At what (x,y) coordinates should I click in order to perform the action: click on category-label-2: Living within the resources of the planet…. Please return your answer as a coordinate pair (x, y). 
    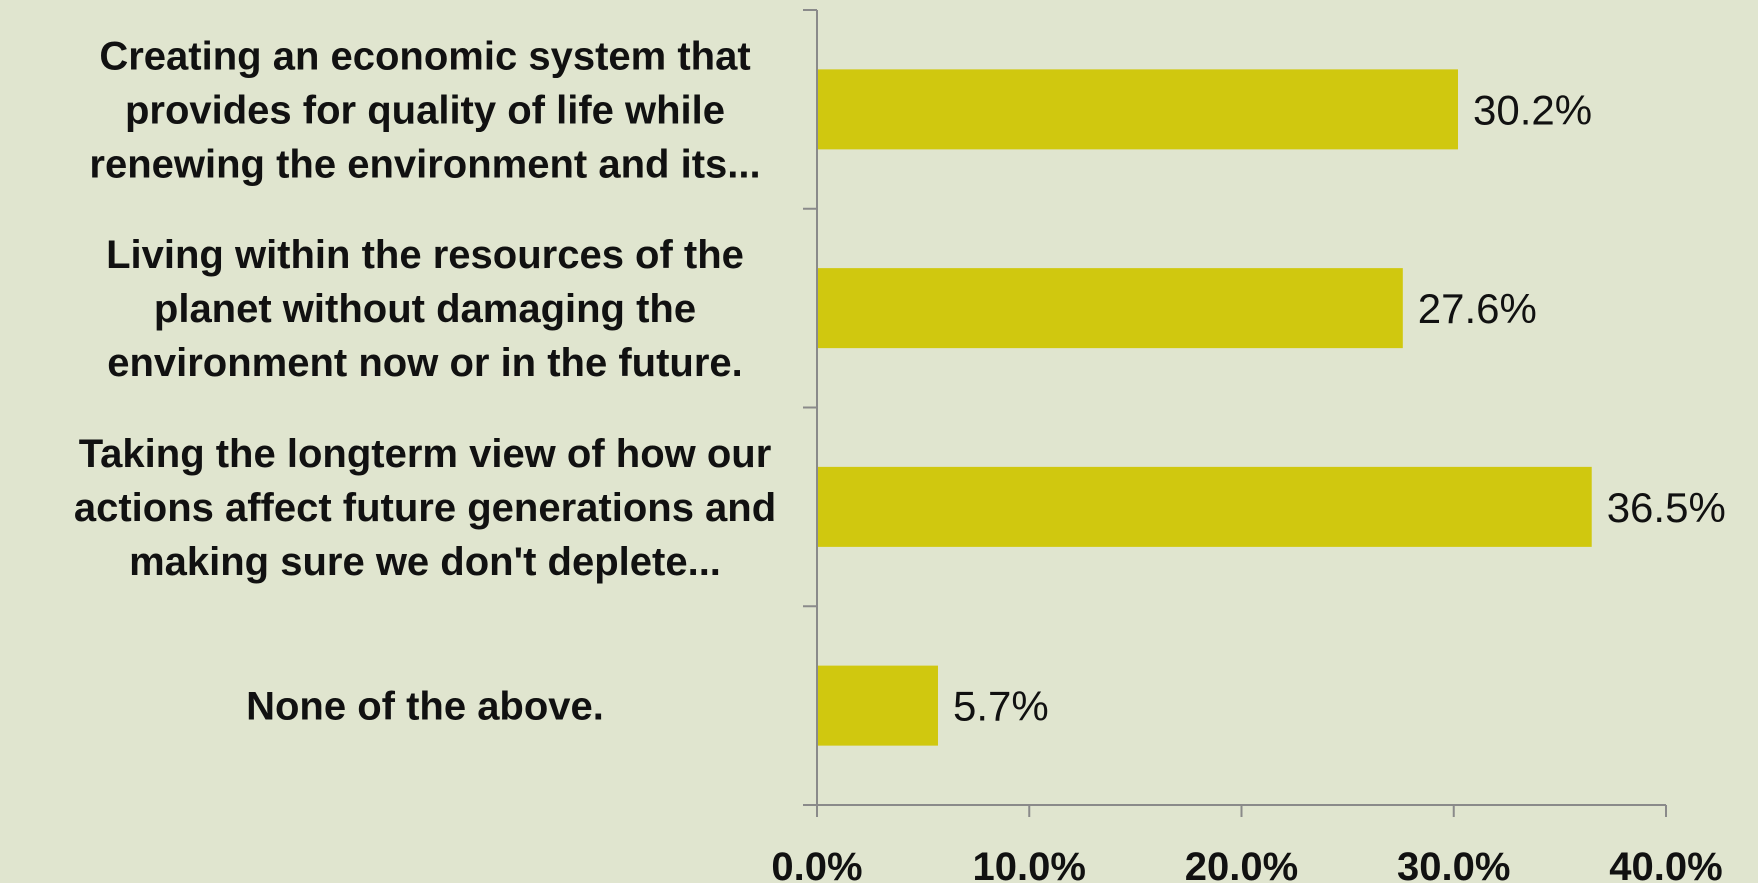
    Looking at the image, I should click on (425, 309).